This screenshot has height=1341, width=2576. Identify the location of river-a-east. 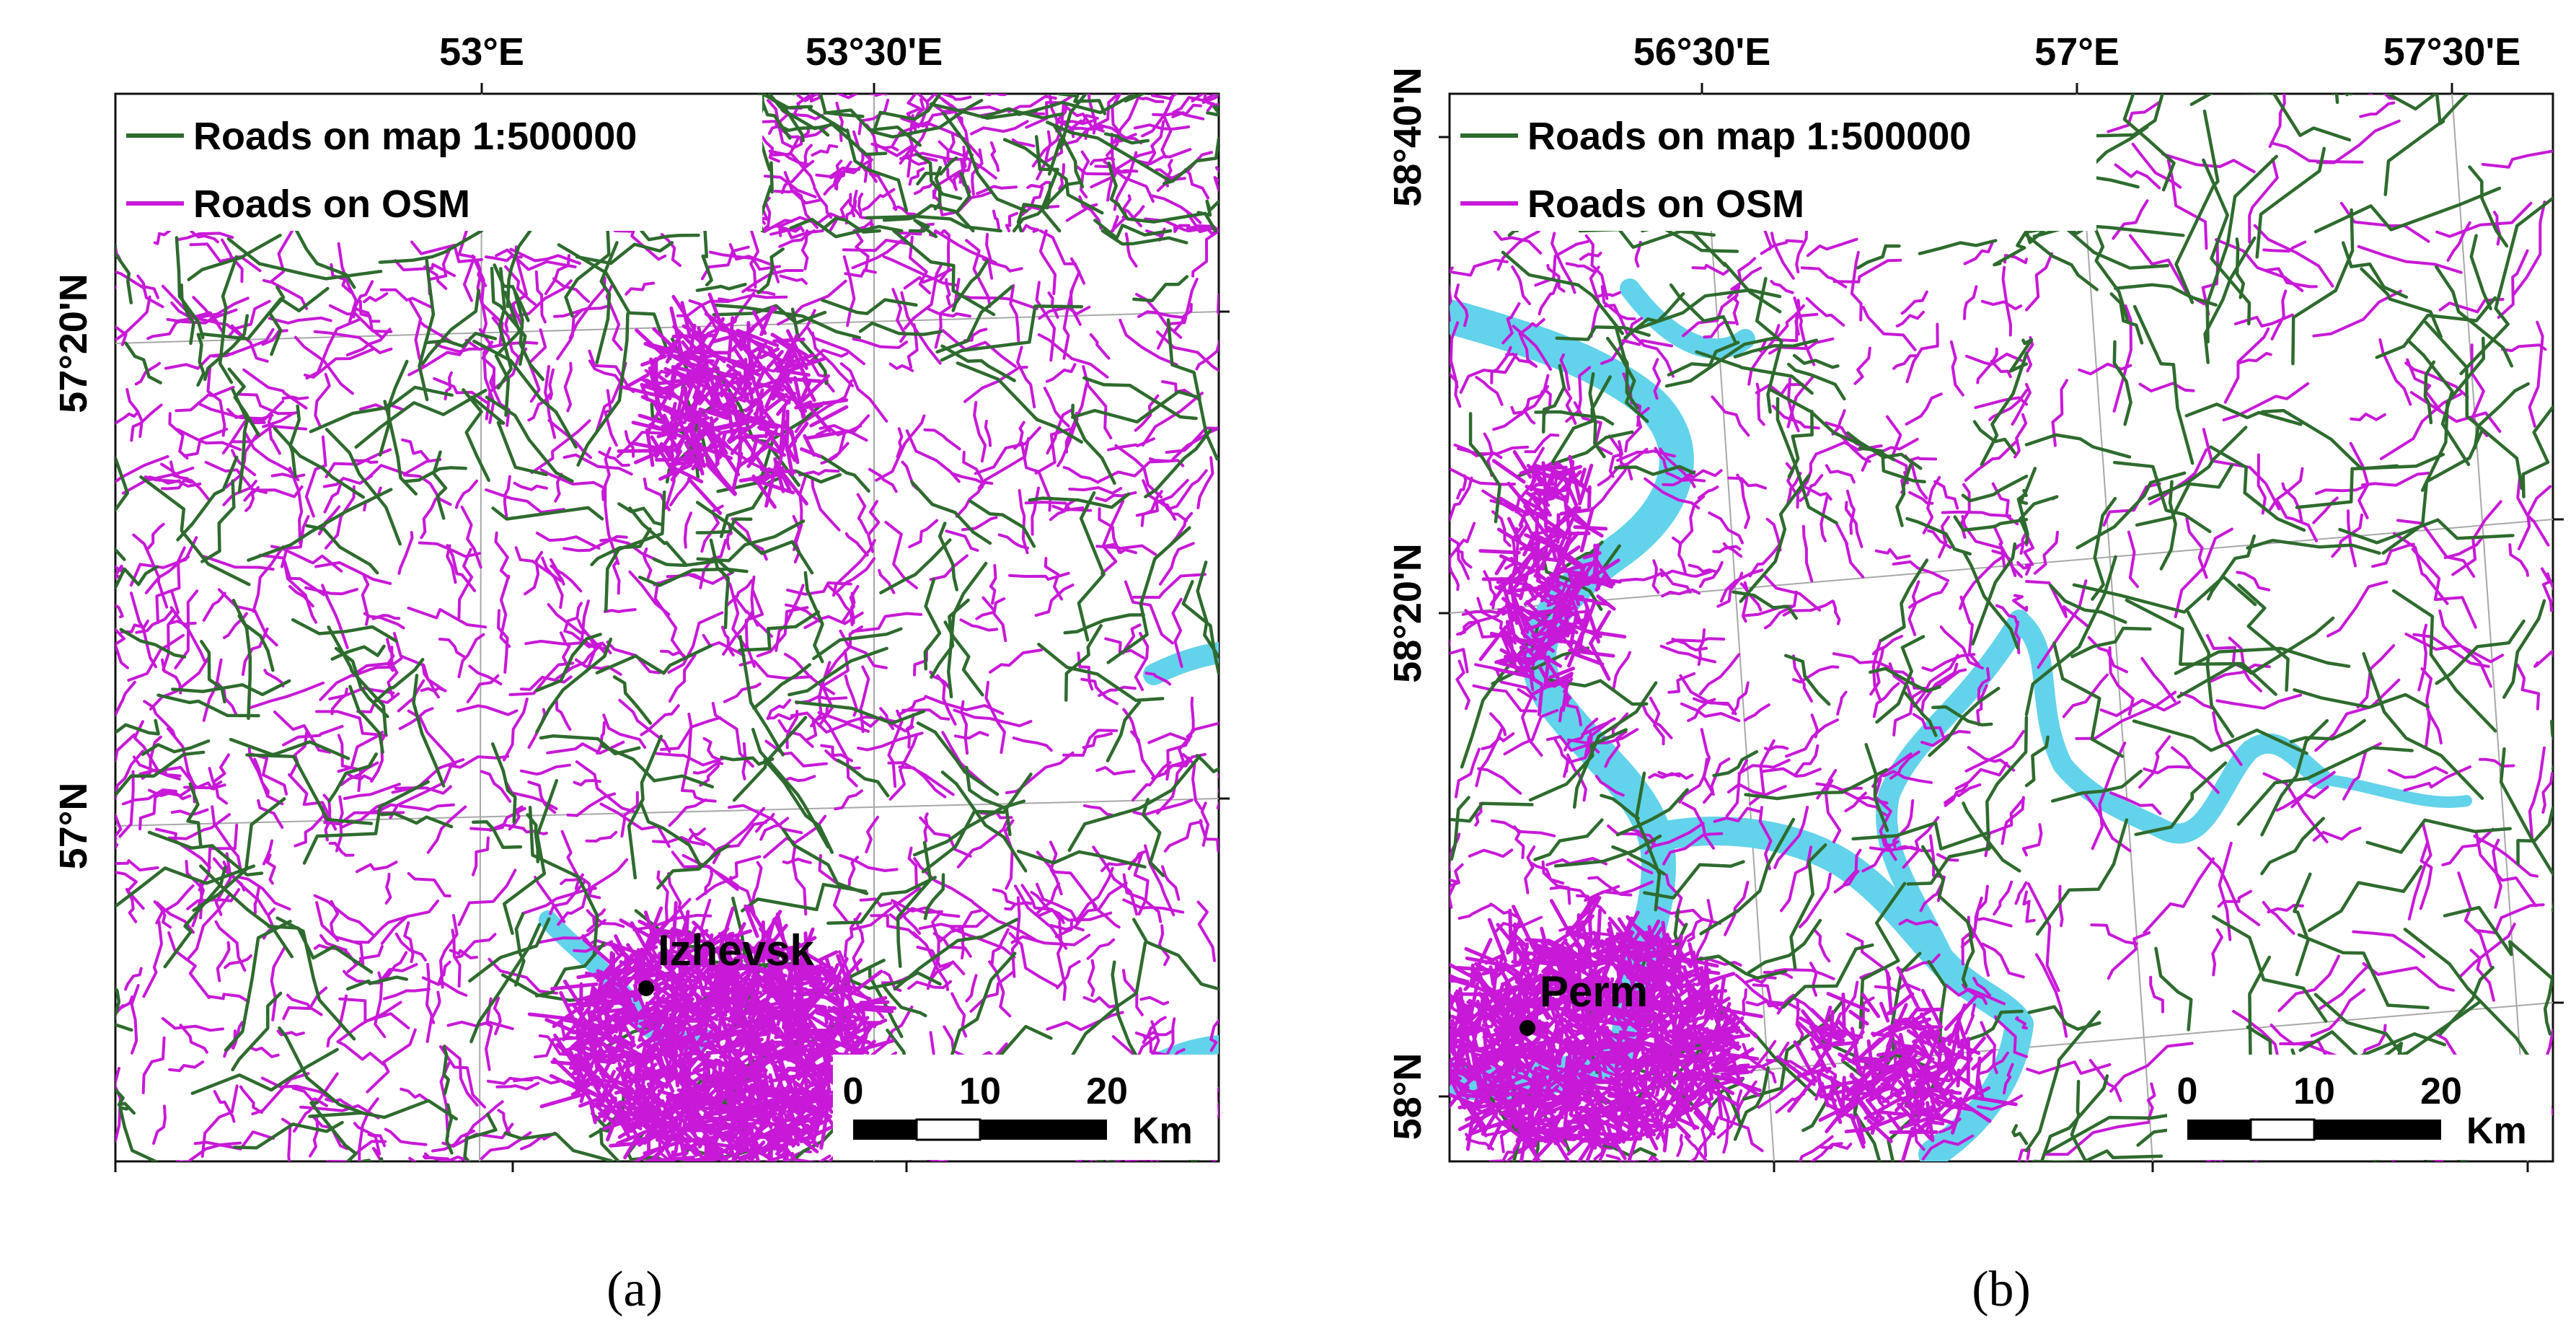
(1181, 663).